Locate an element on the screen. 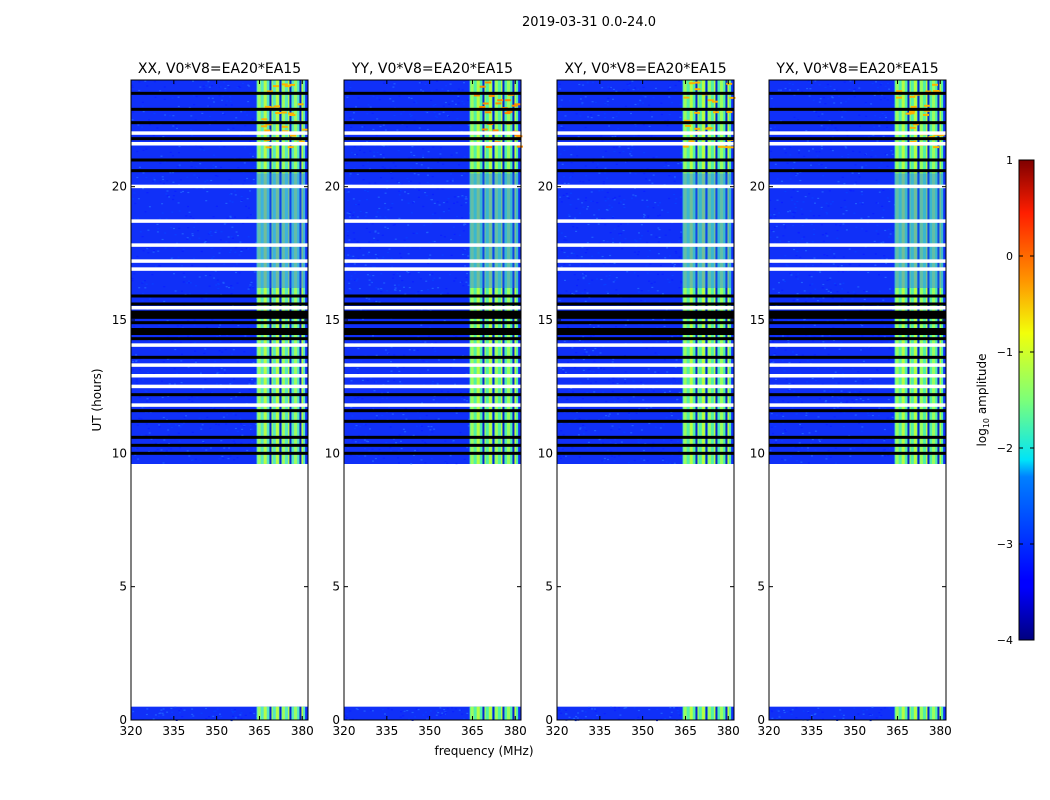  y-tick-label: 0 is located at coordinates (336, 720).